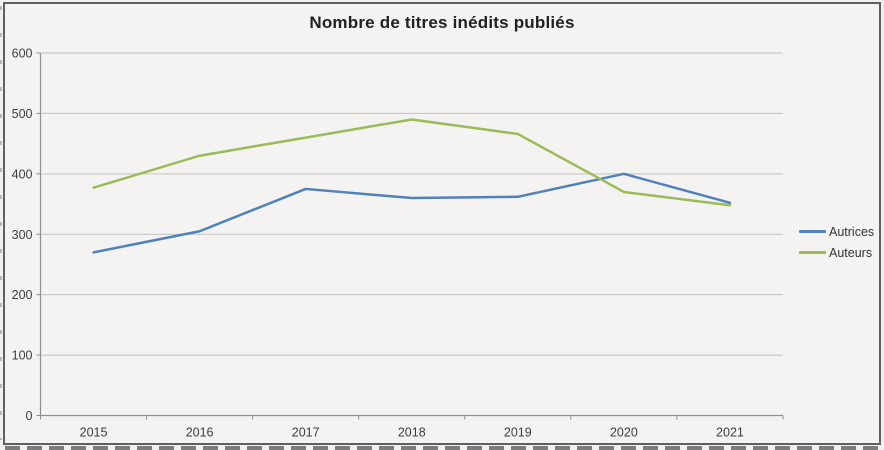  I want to click on legend-item-autrices: Autrices, so click(836, 231).